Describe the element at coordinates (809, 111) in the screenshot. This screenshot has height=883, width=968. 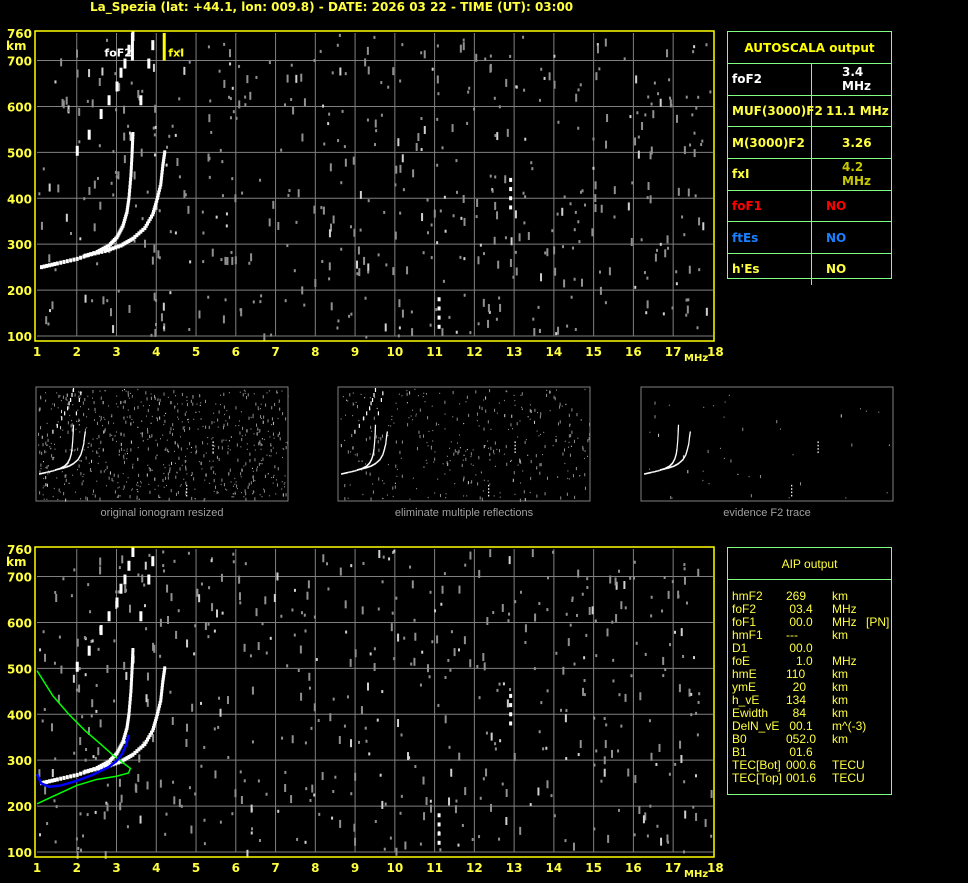
I see `autoscala-row-muf3000f2: MUF(3000)F2 11.1 MHz` at that location.